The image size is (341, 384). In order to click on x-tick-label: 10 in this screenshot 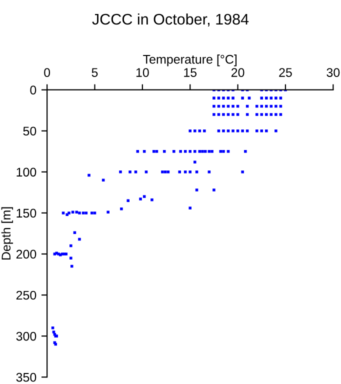, I will do `click(142, 72)`.